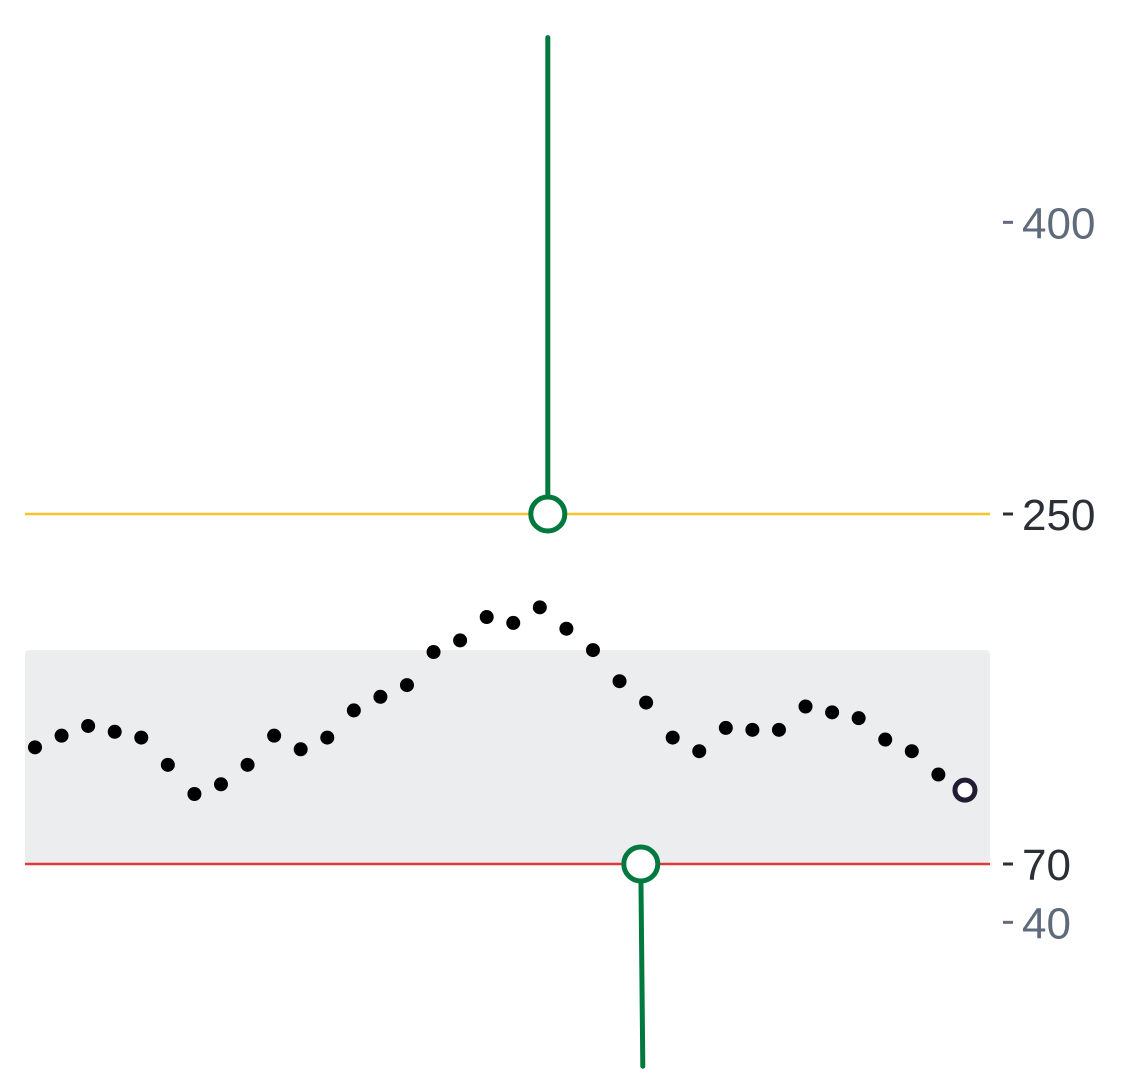 The width and height of the screenshot is (1140, 1089). What do you see at coordinates (594, 552) in the screenshot?
I see `event-markers-layer` at bounding box center [594, 552].